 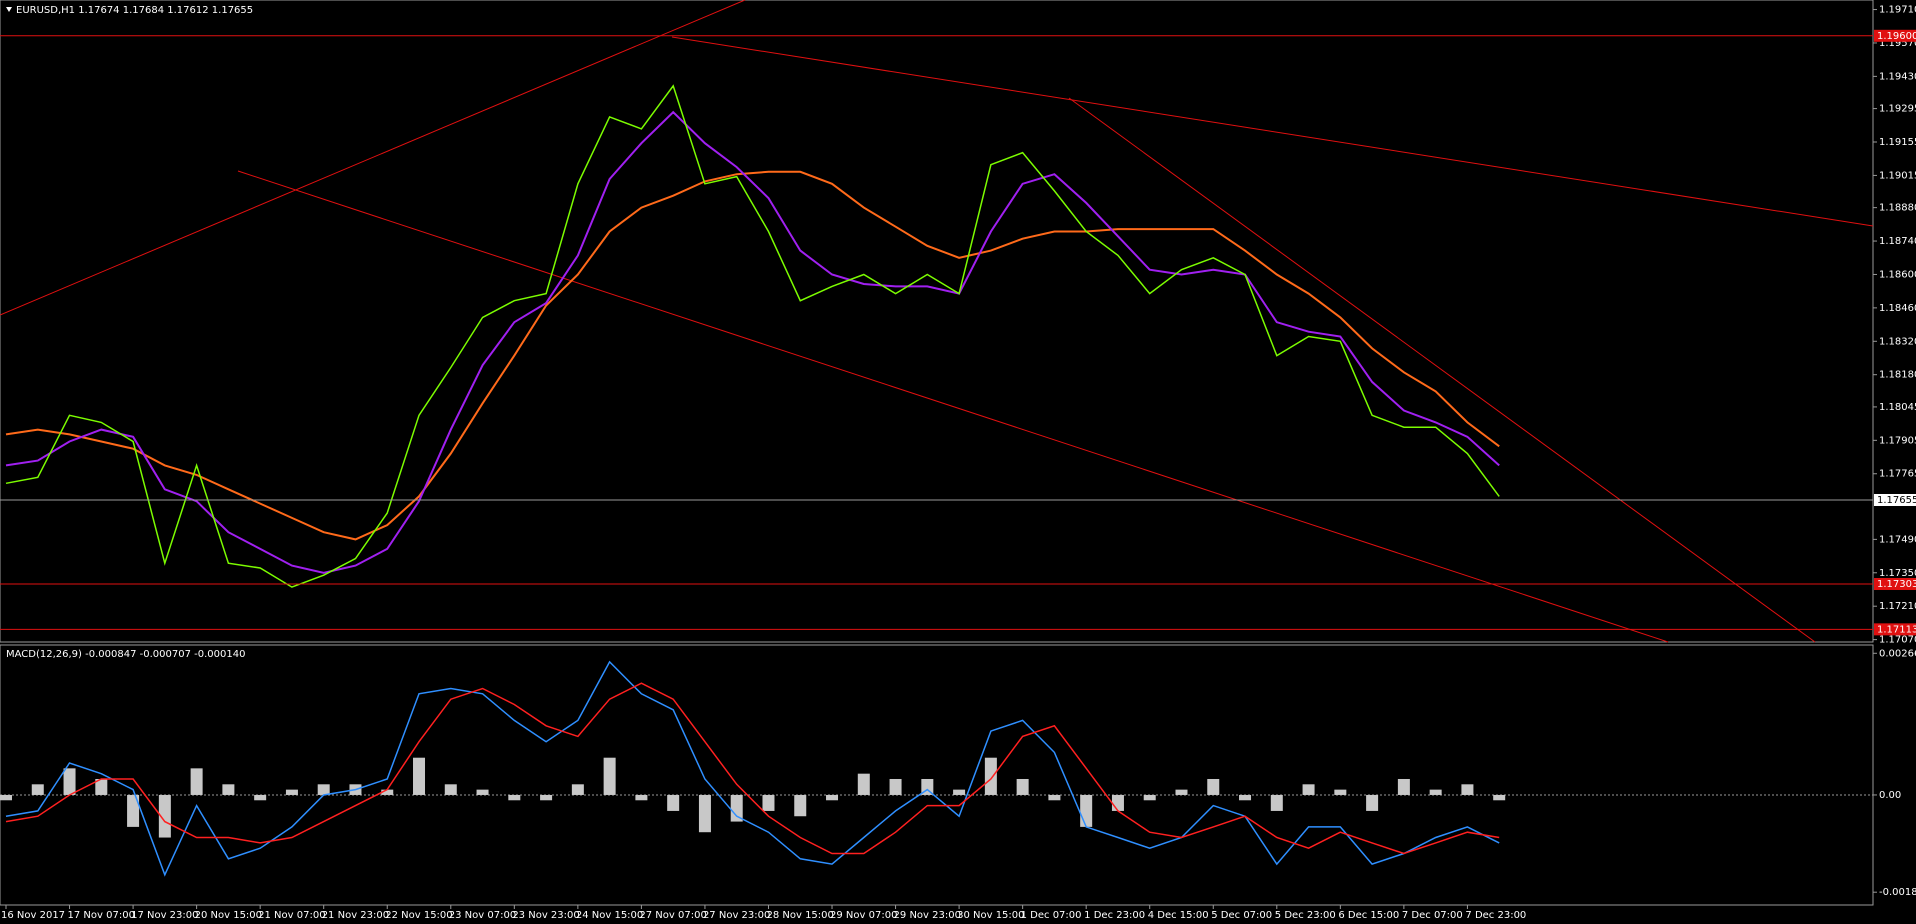 I want to click on x-tick-label: 7 Dec 23:00, so click(x=1495, y=915).